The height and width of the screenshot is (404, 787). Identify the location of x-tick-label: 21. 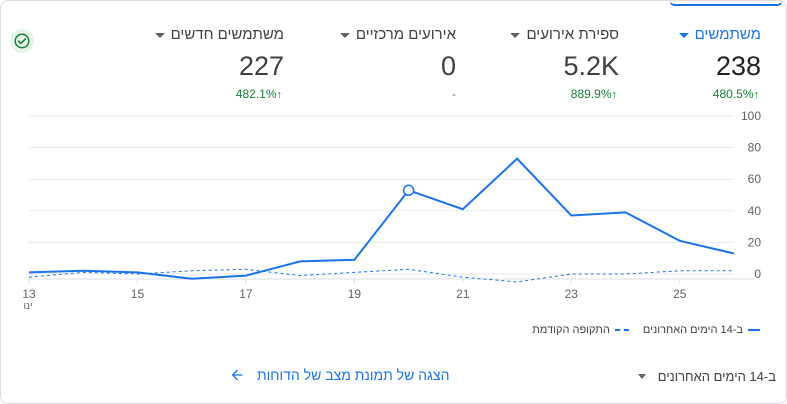
(463, 294).